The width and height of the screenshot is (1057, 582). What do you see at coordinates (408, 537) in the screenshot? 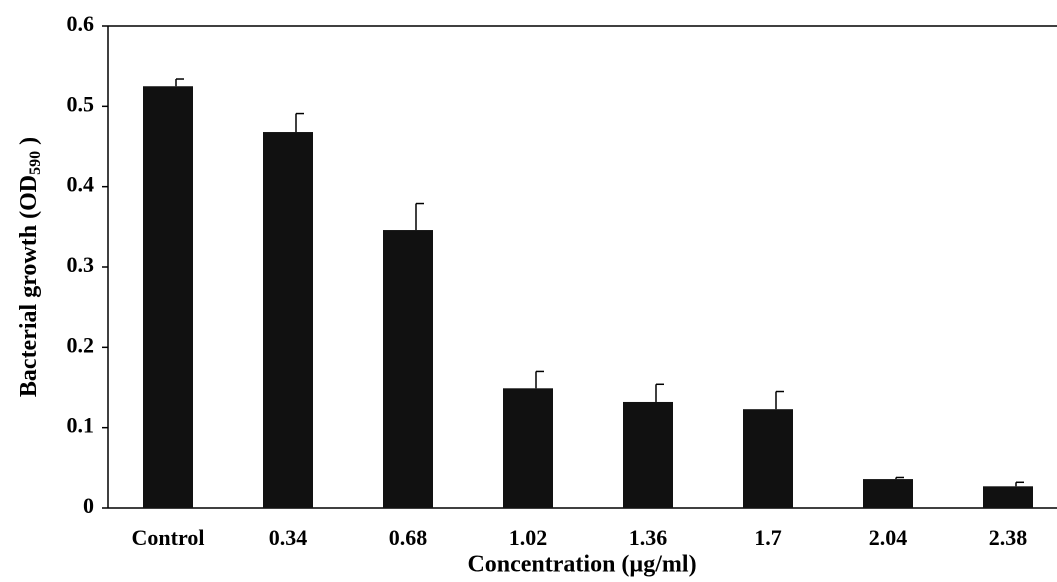
I see `x-tick-label: 0.68` at bounding box center [408, 537].